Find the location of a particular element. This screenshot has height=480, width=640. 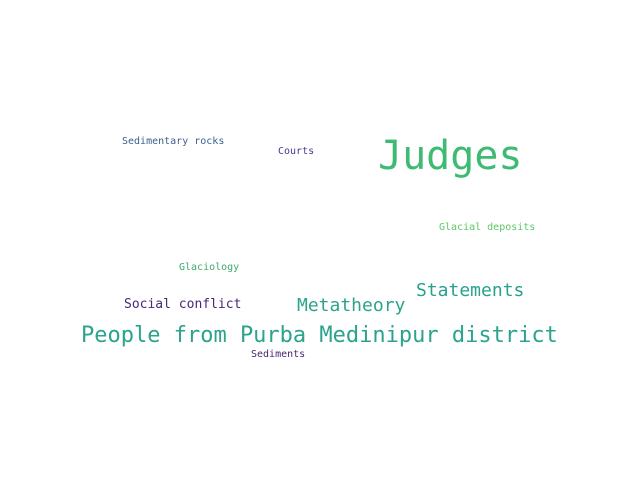

word-sediments: Sediments is located at coordinates (278, 354).